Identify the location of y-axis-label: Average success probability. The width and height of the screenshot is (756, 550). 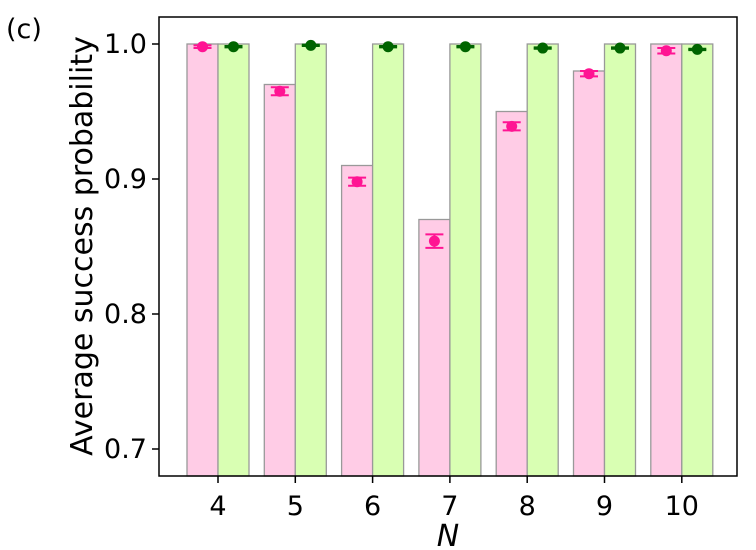
(82, 246).